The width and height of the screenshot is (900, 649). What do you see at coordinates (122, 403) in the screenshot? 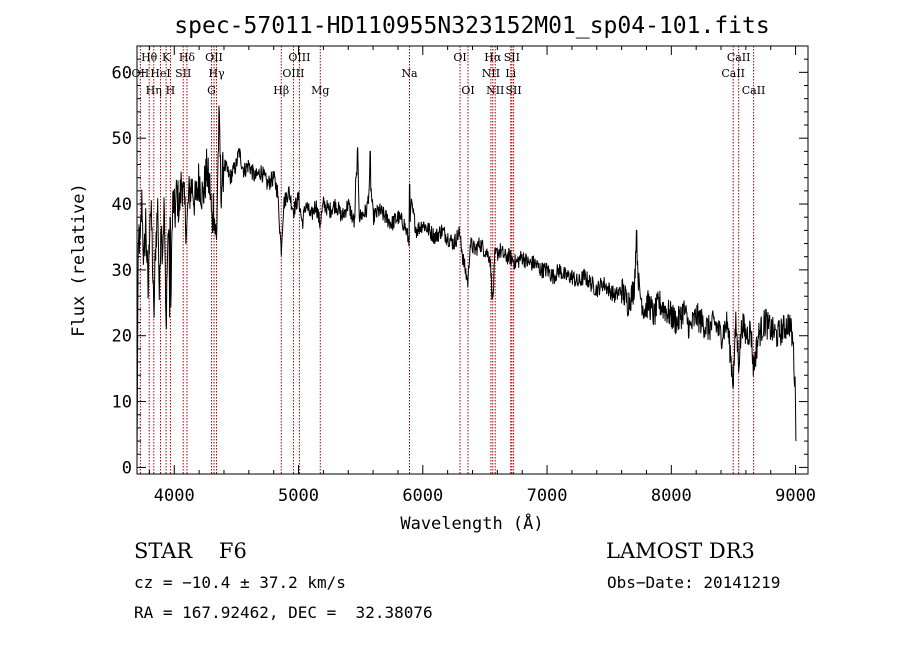
I see `y-tick-label: 10` at bounding box center [122, 403].